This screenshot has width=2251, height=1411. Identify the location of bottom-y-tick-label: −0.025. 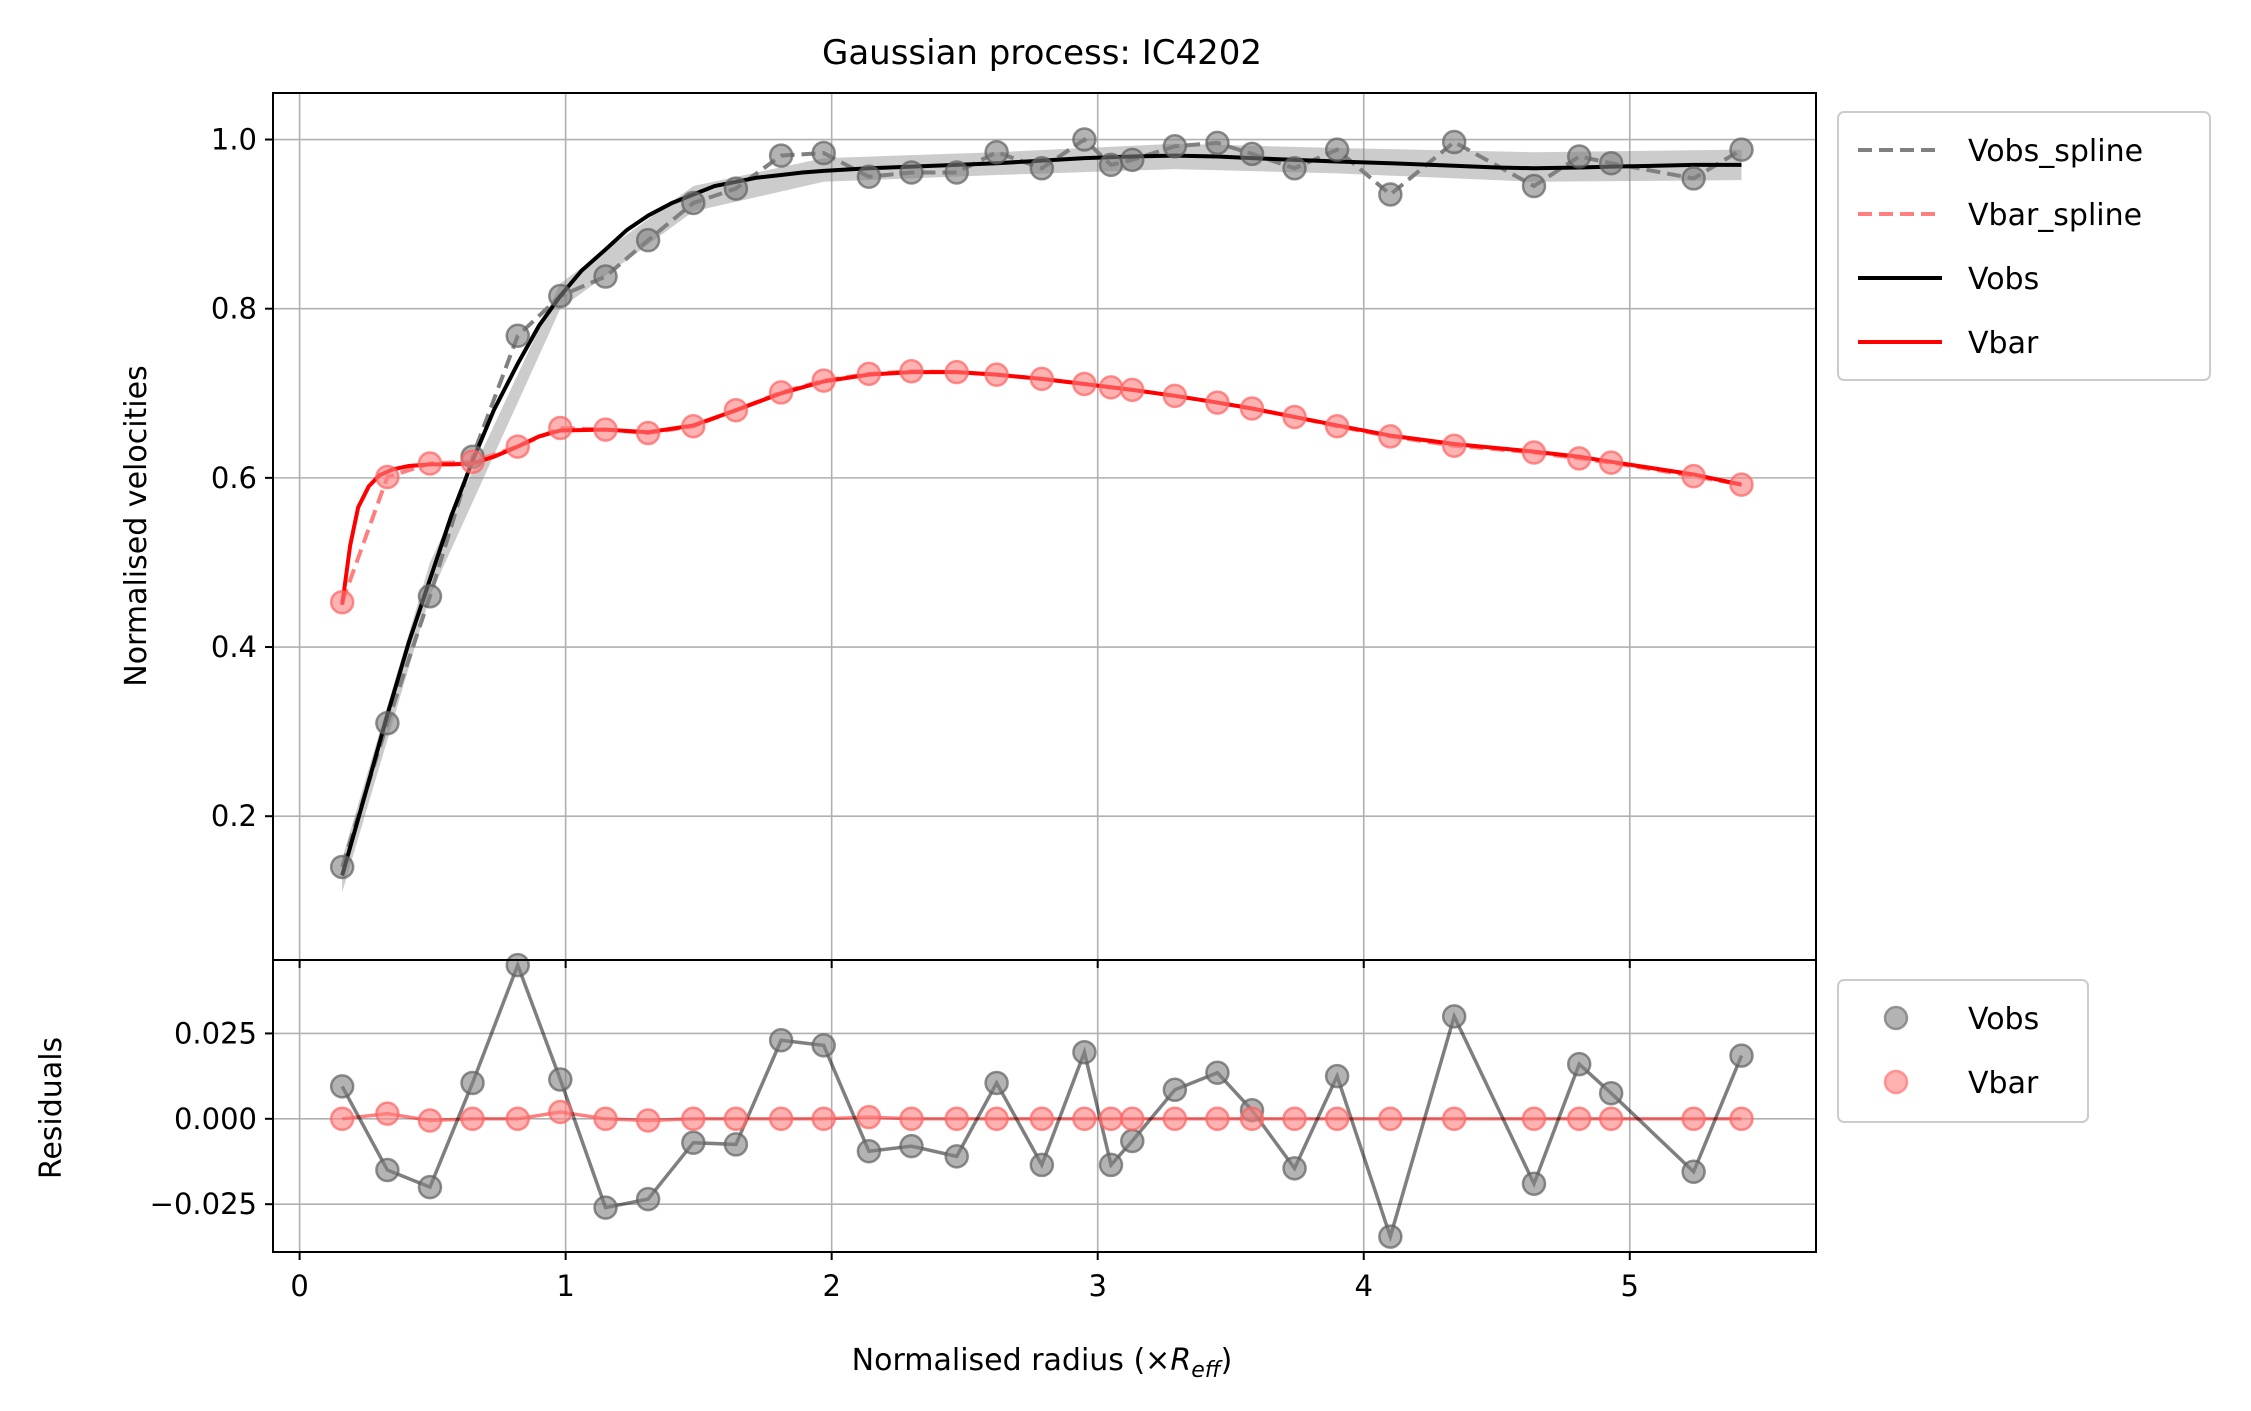
(203, 1204).